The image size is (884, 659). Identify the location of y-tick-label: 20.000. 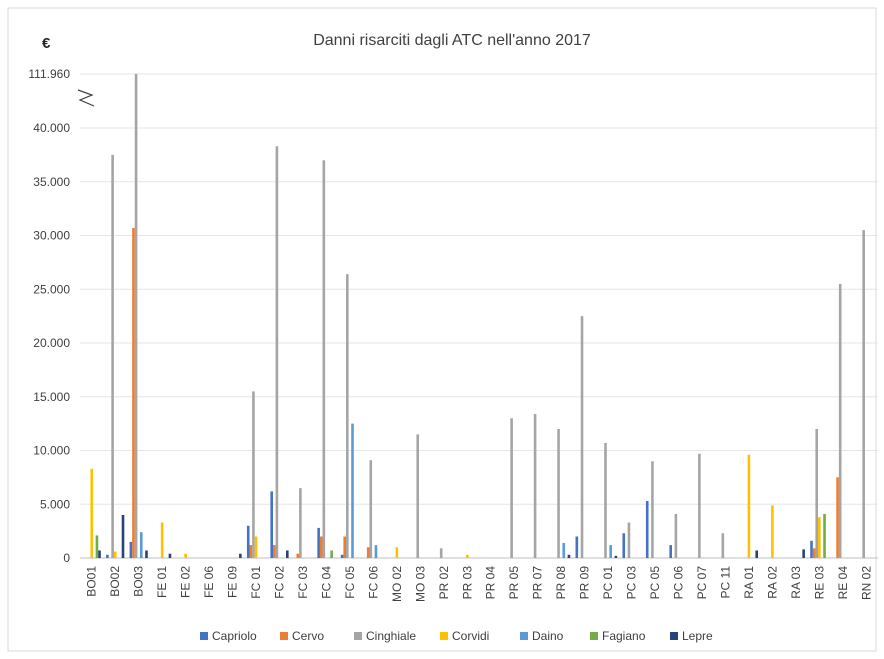
(51, 343).